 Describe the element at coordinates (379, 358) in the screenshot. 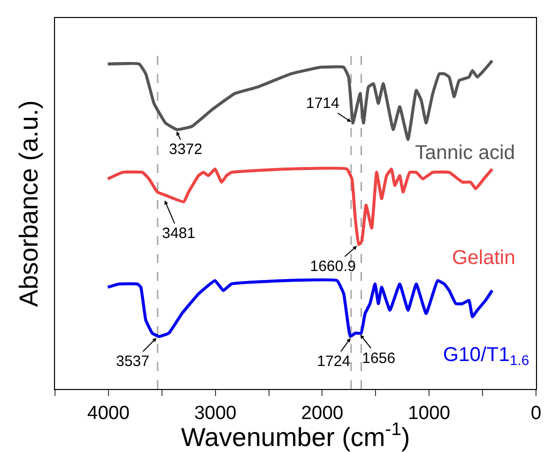

I see `annotation: 1656` at that location.